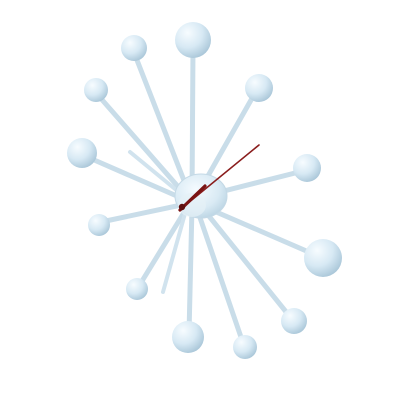 The height and width of the screenshot is (400, 400). What do you see at coordinates (219, 274) in the screenshot?
I see `rod-bottom-right` at bounding box center [219, 274].